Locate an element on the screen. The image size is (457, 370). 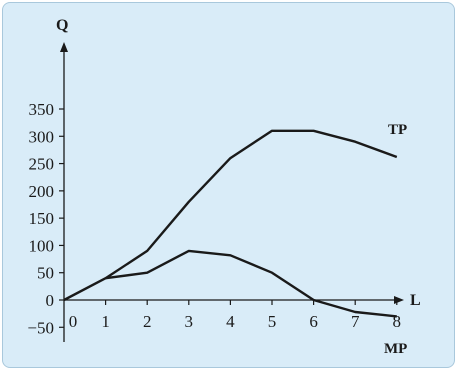
x-tick-label: 7 is located at coordinates (355, 321).